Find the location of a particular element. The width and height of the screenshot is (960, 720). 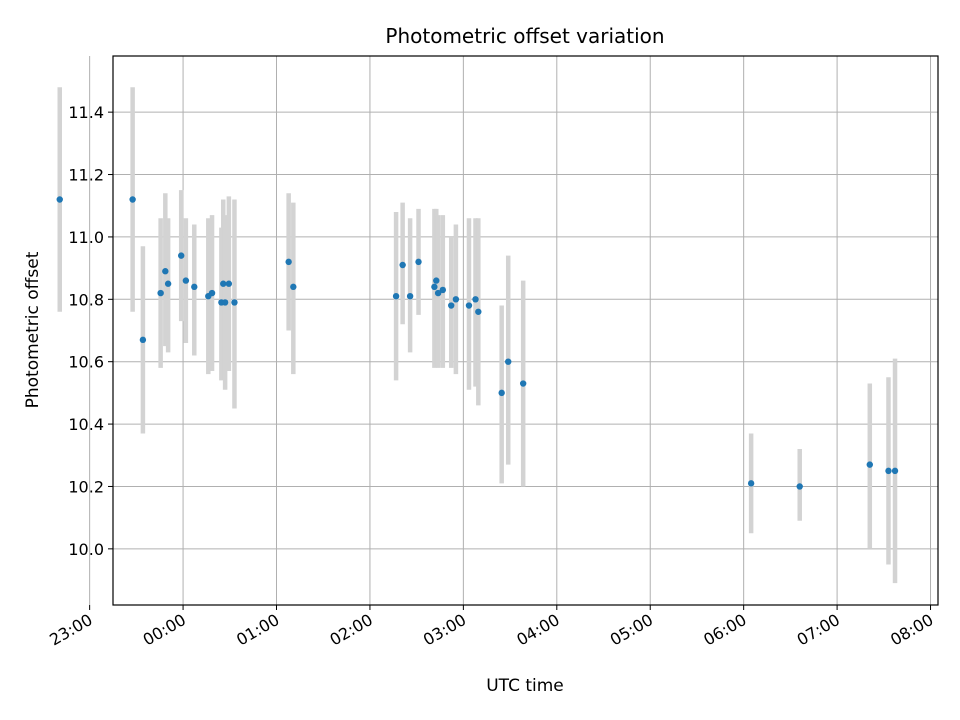

y-tick-label: 11.2 is located at coordinates (86, 175).